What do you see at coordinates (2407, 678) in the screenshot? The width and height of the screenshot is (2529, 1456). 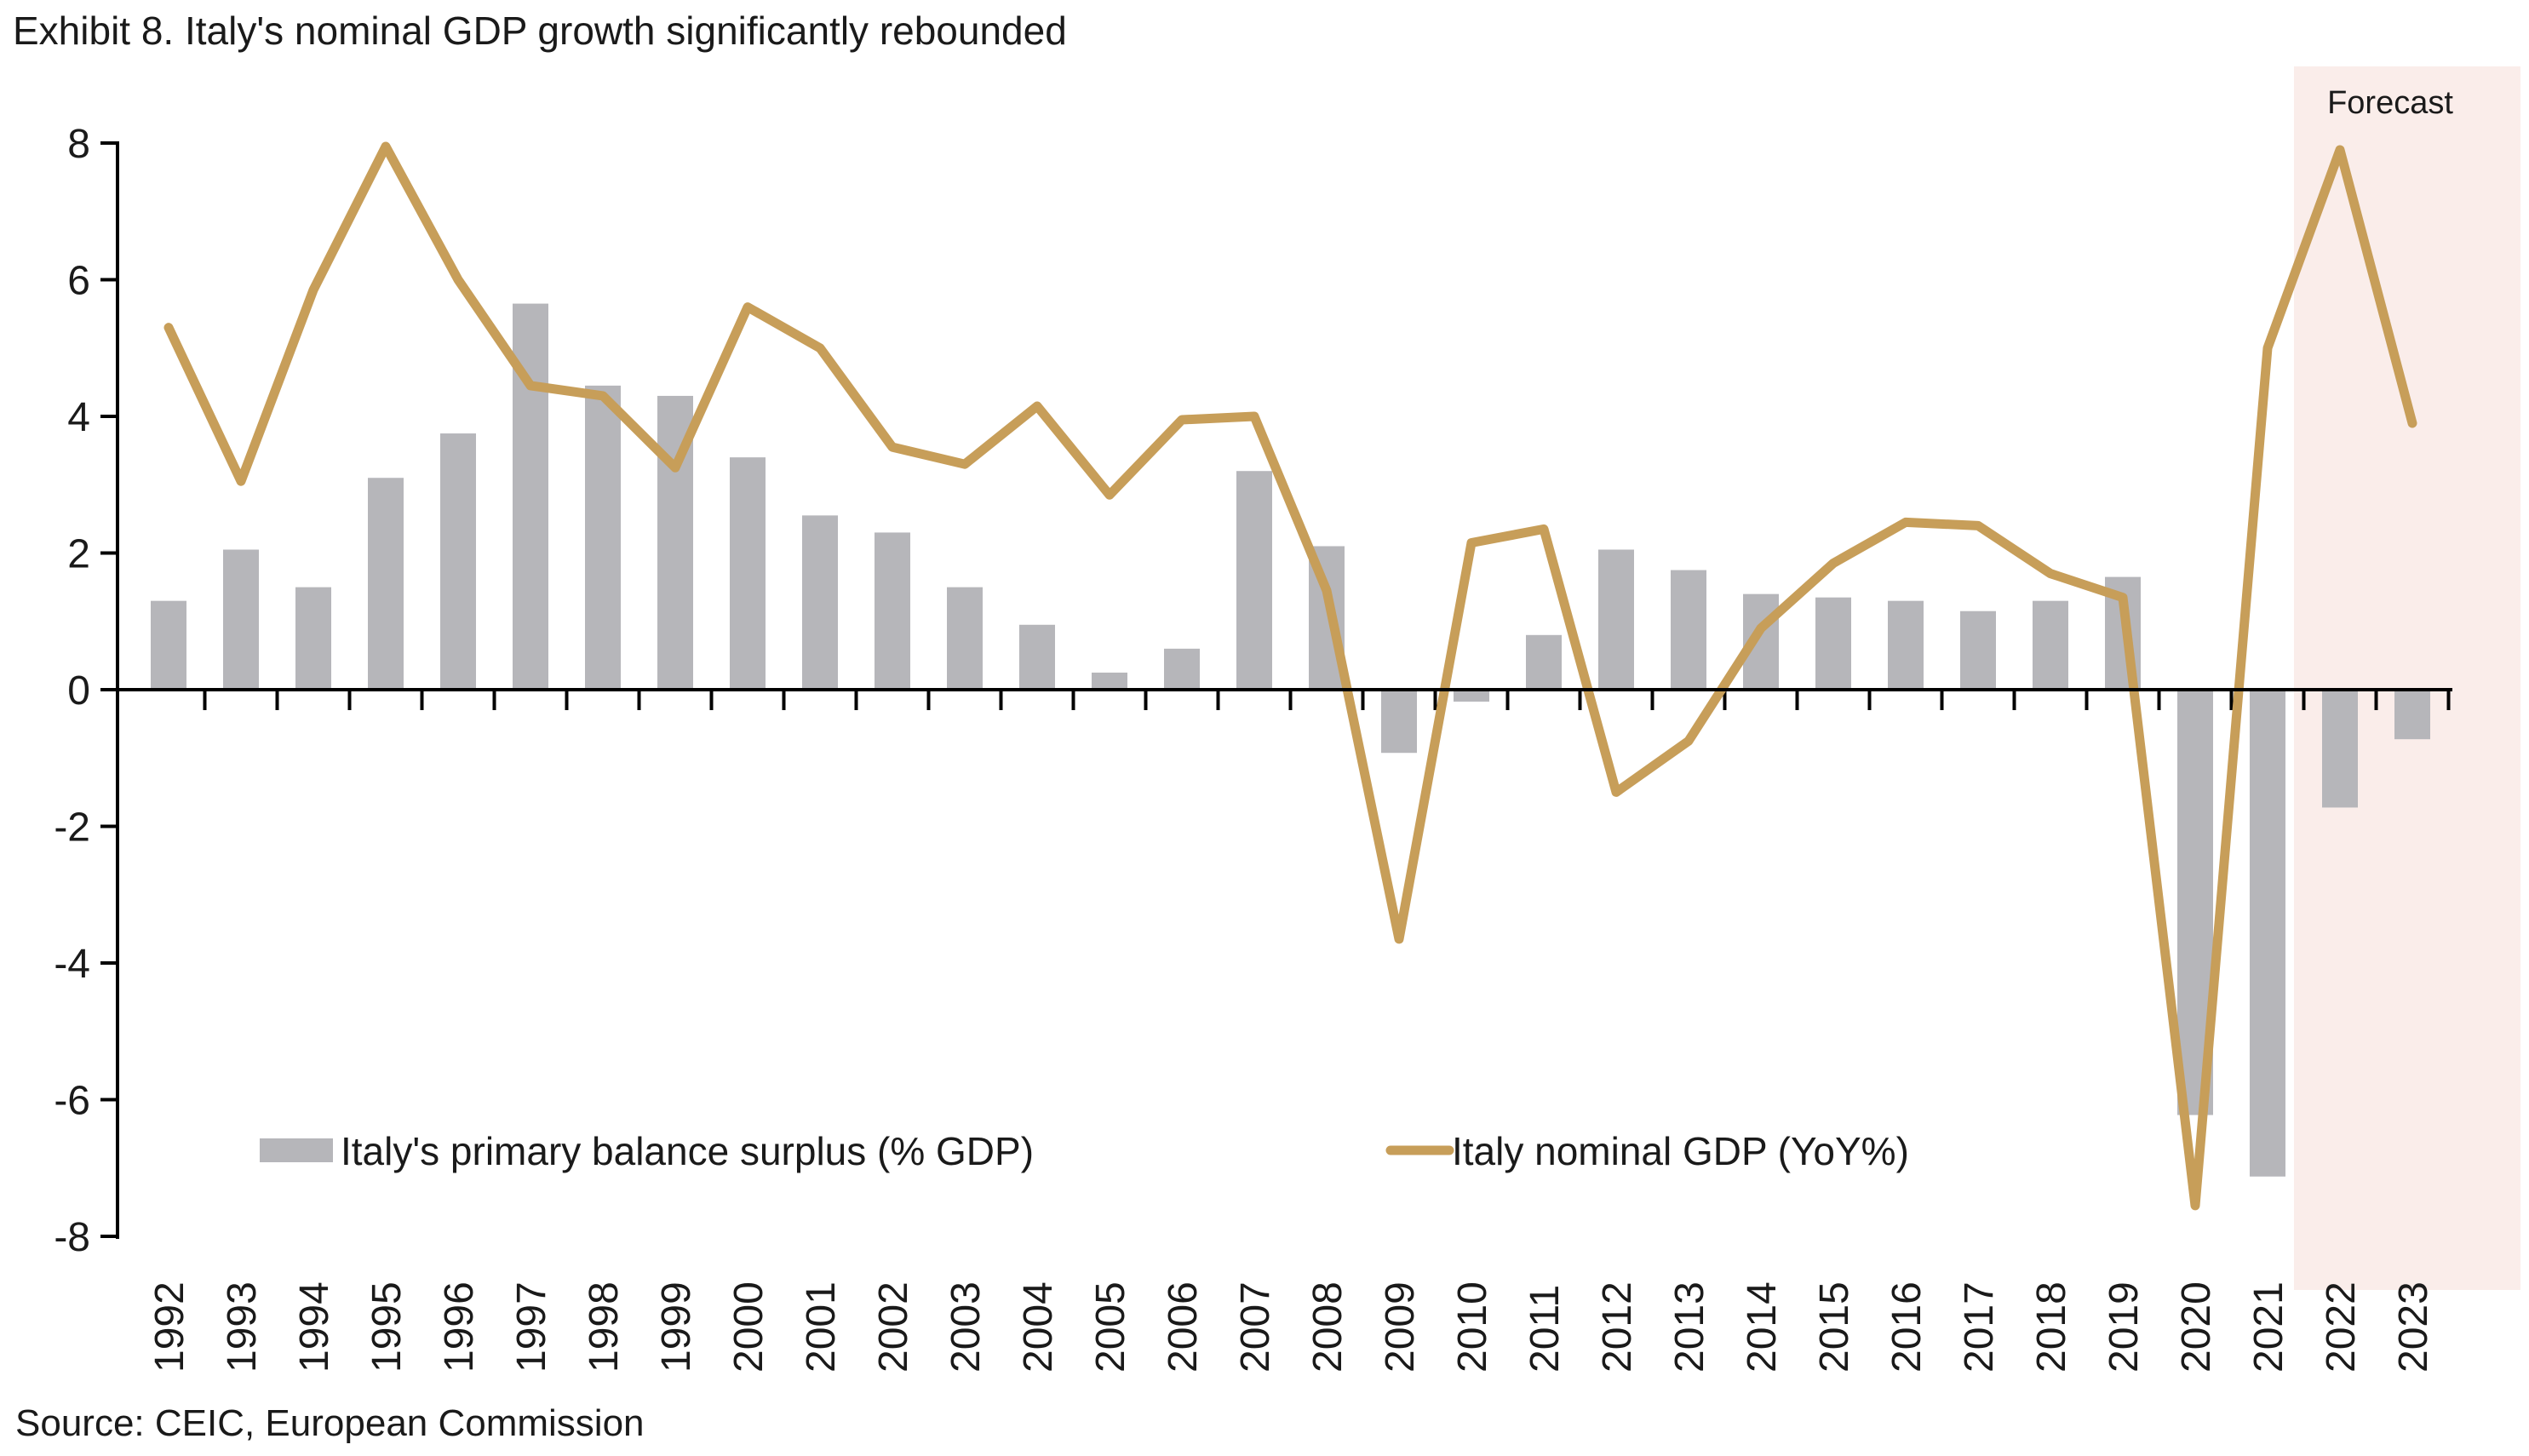 I see `forecast-region` at bounding box center [2407, 678].